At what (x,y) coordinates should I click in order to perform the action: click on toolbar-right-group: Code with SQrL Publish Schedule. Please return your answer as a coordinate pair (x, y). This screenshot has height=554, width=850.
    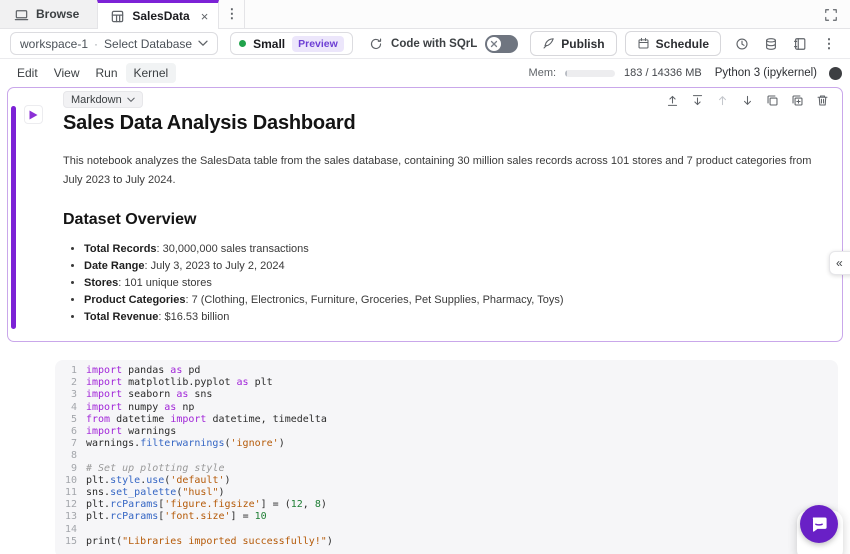
    Looking at the image, I should click on (615, 43).